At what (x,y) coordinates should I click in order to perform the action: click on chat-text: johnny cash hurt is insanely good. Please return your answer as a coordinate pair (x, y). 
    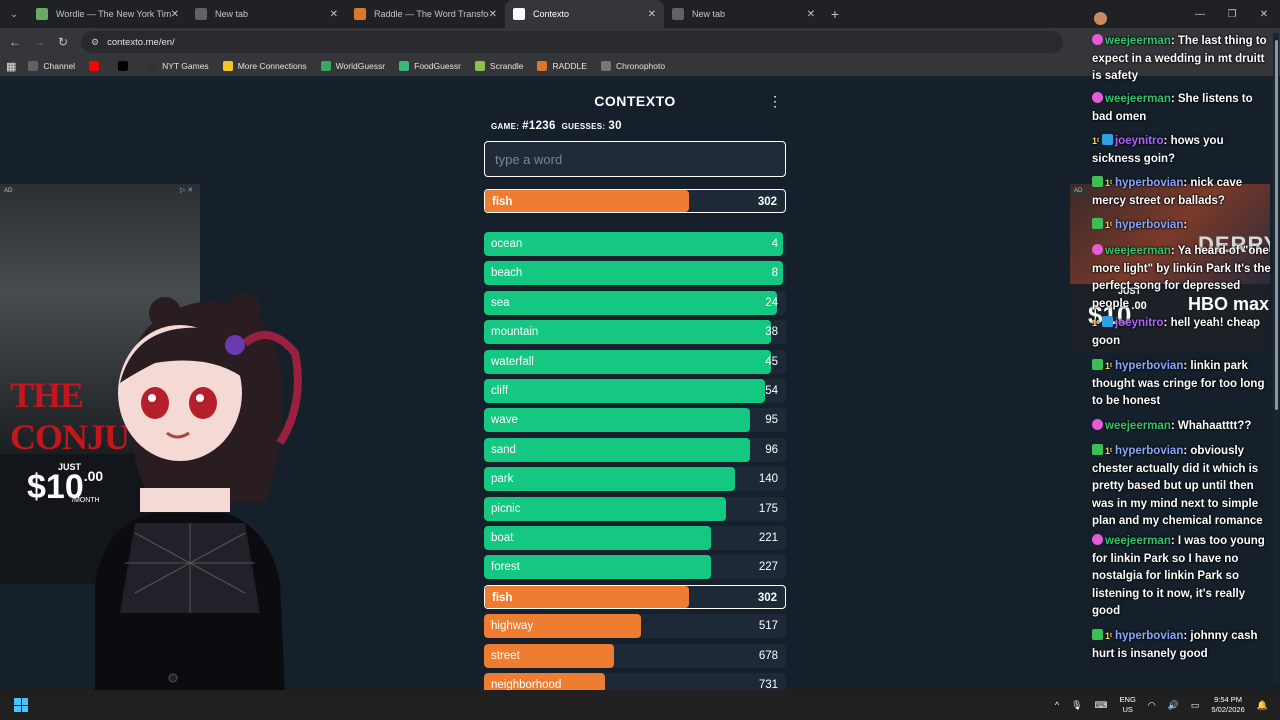
    Looking at the image, I should click on (1175, 645).